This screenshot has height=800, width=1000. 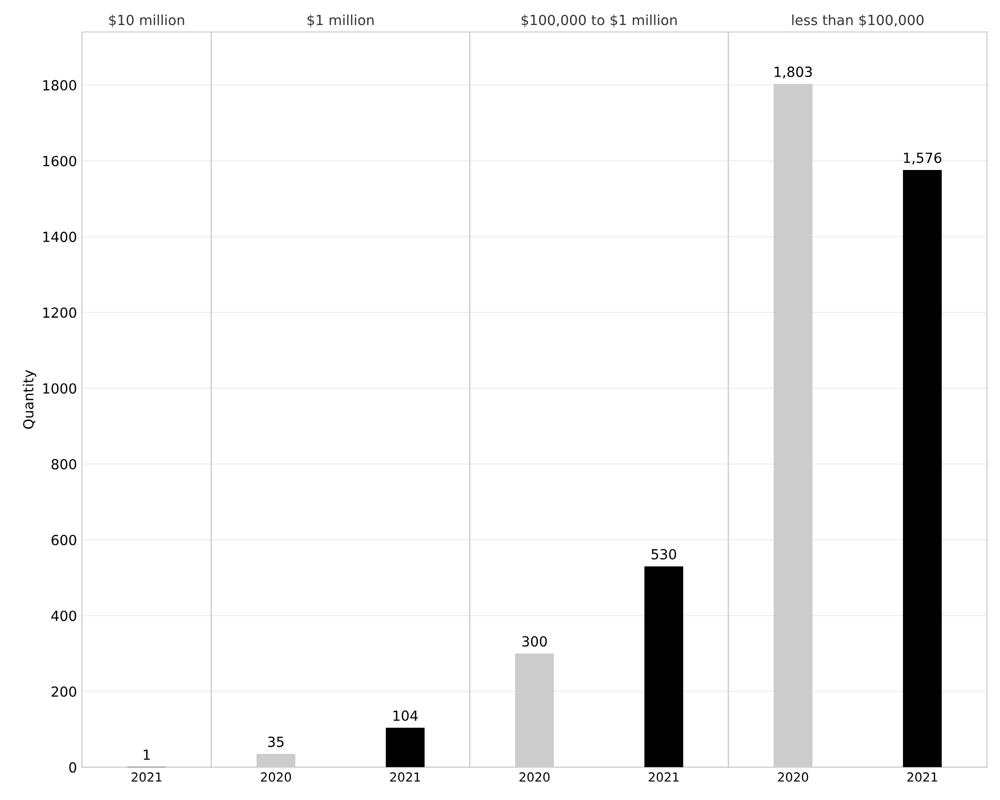 I want to click on data-label: 1, so click(x=147, y=755).